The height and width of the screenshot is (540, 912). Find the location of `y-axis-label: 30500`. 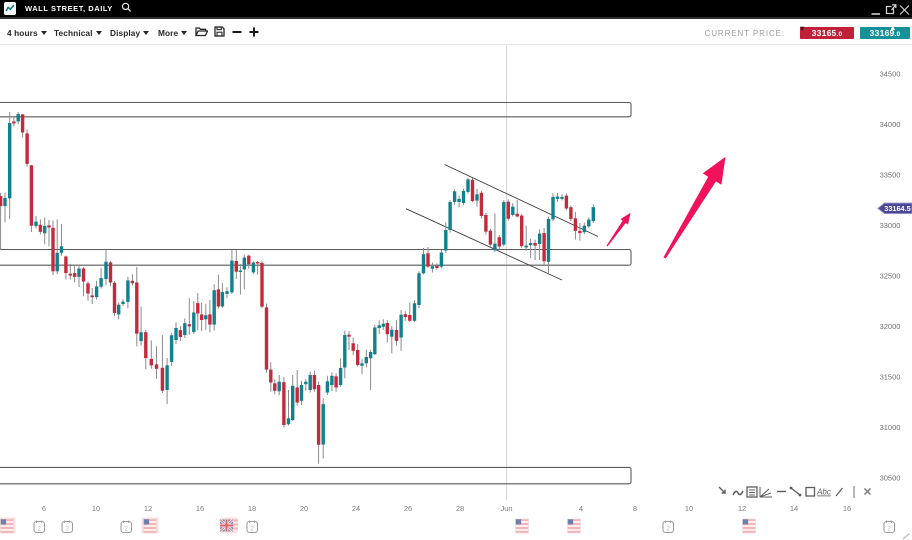

y-axis-label: 30500 is located at coordinates (890, 478).